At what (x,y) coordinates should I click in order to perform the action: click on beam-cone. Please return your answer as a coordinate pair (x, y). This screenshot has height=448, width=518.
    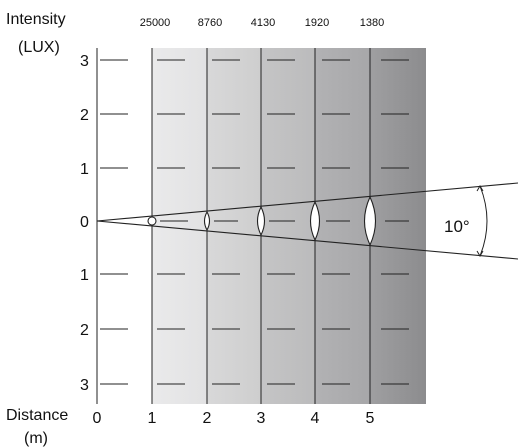
    Looking at the image, I should click on (307, 221).